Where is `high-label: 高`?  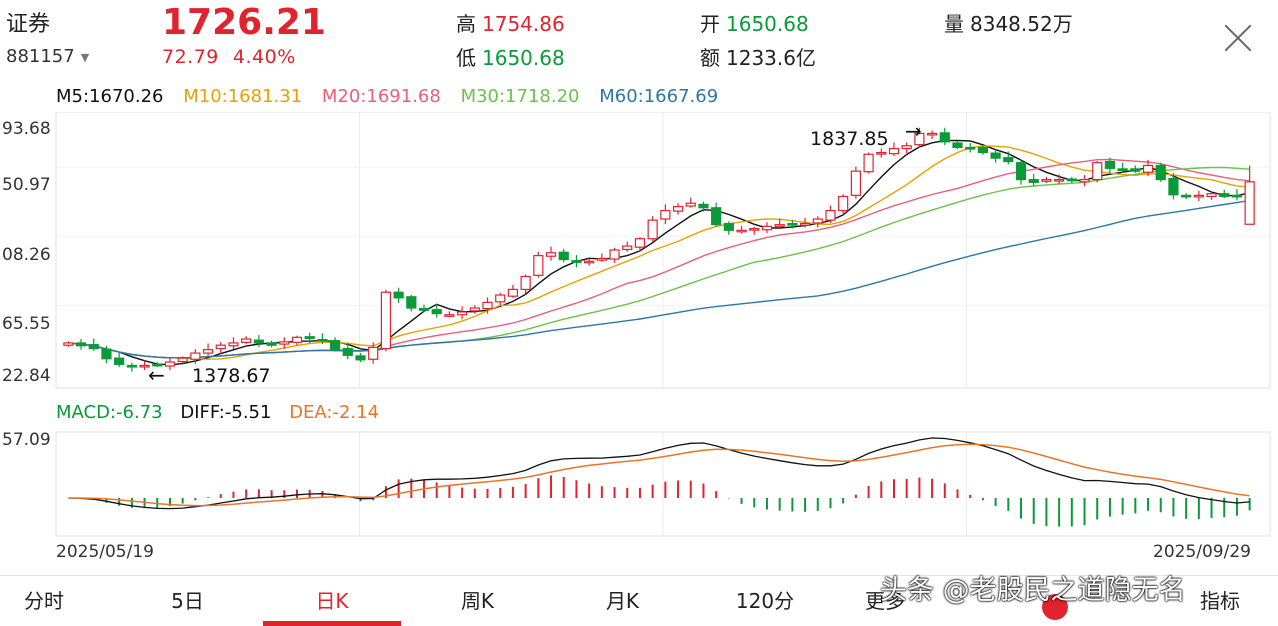 high-label: 高 is located at coordinates (466, 24).